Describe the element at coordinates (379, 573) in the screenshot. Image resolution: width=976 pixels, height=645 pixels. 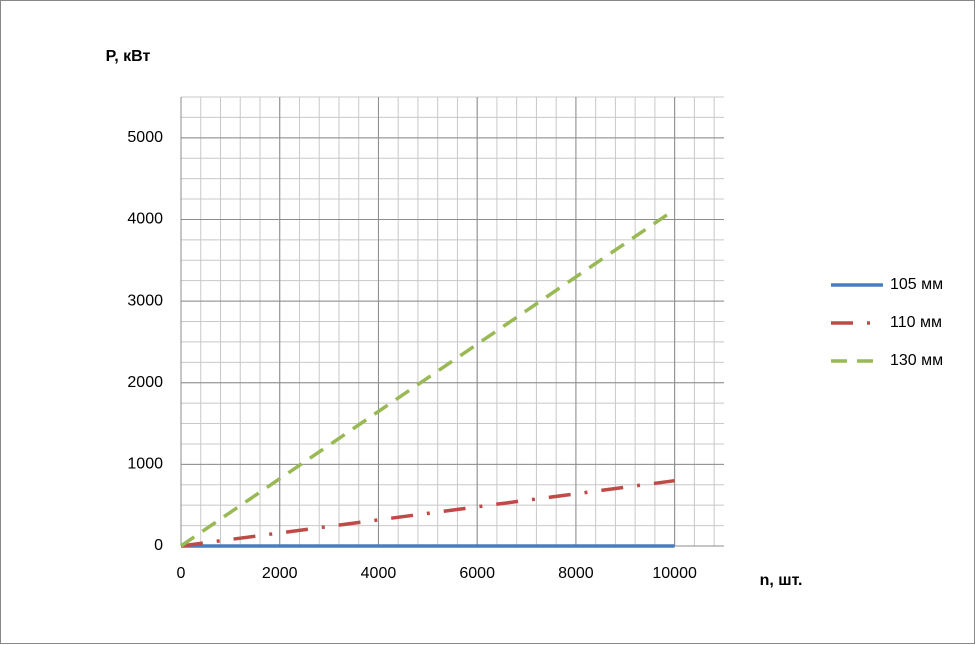
I see `x-tick-label: 4000` at that location.